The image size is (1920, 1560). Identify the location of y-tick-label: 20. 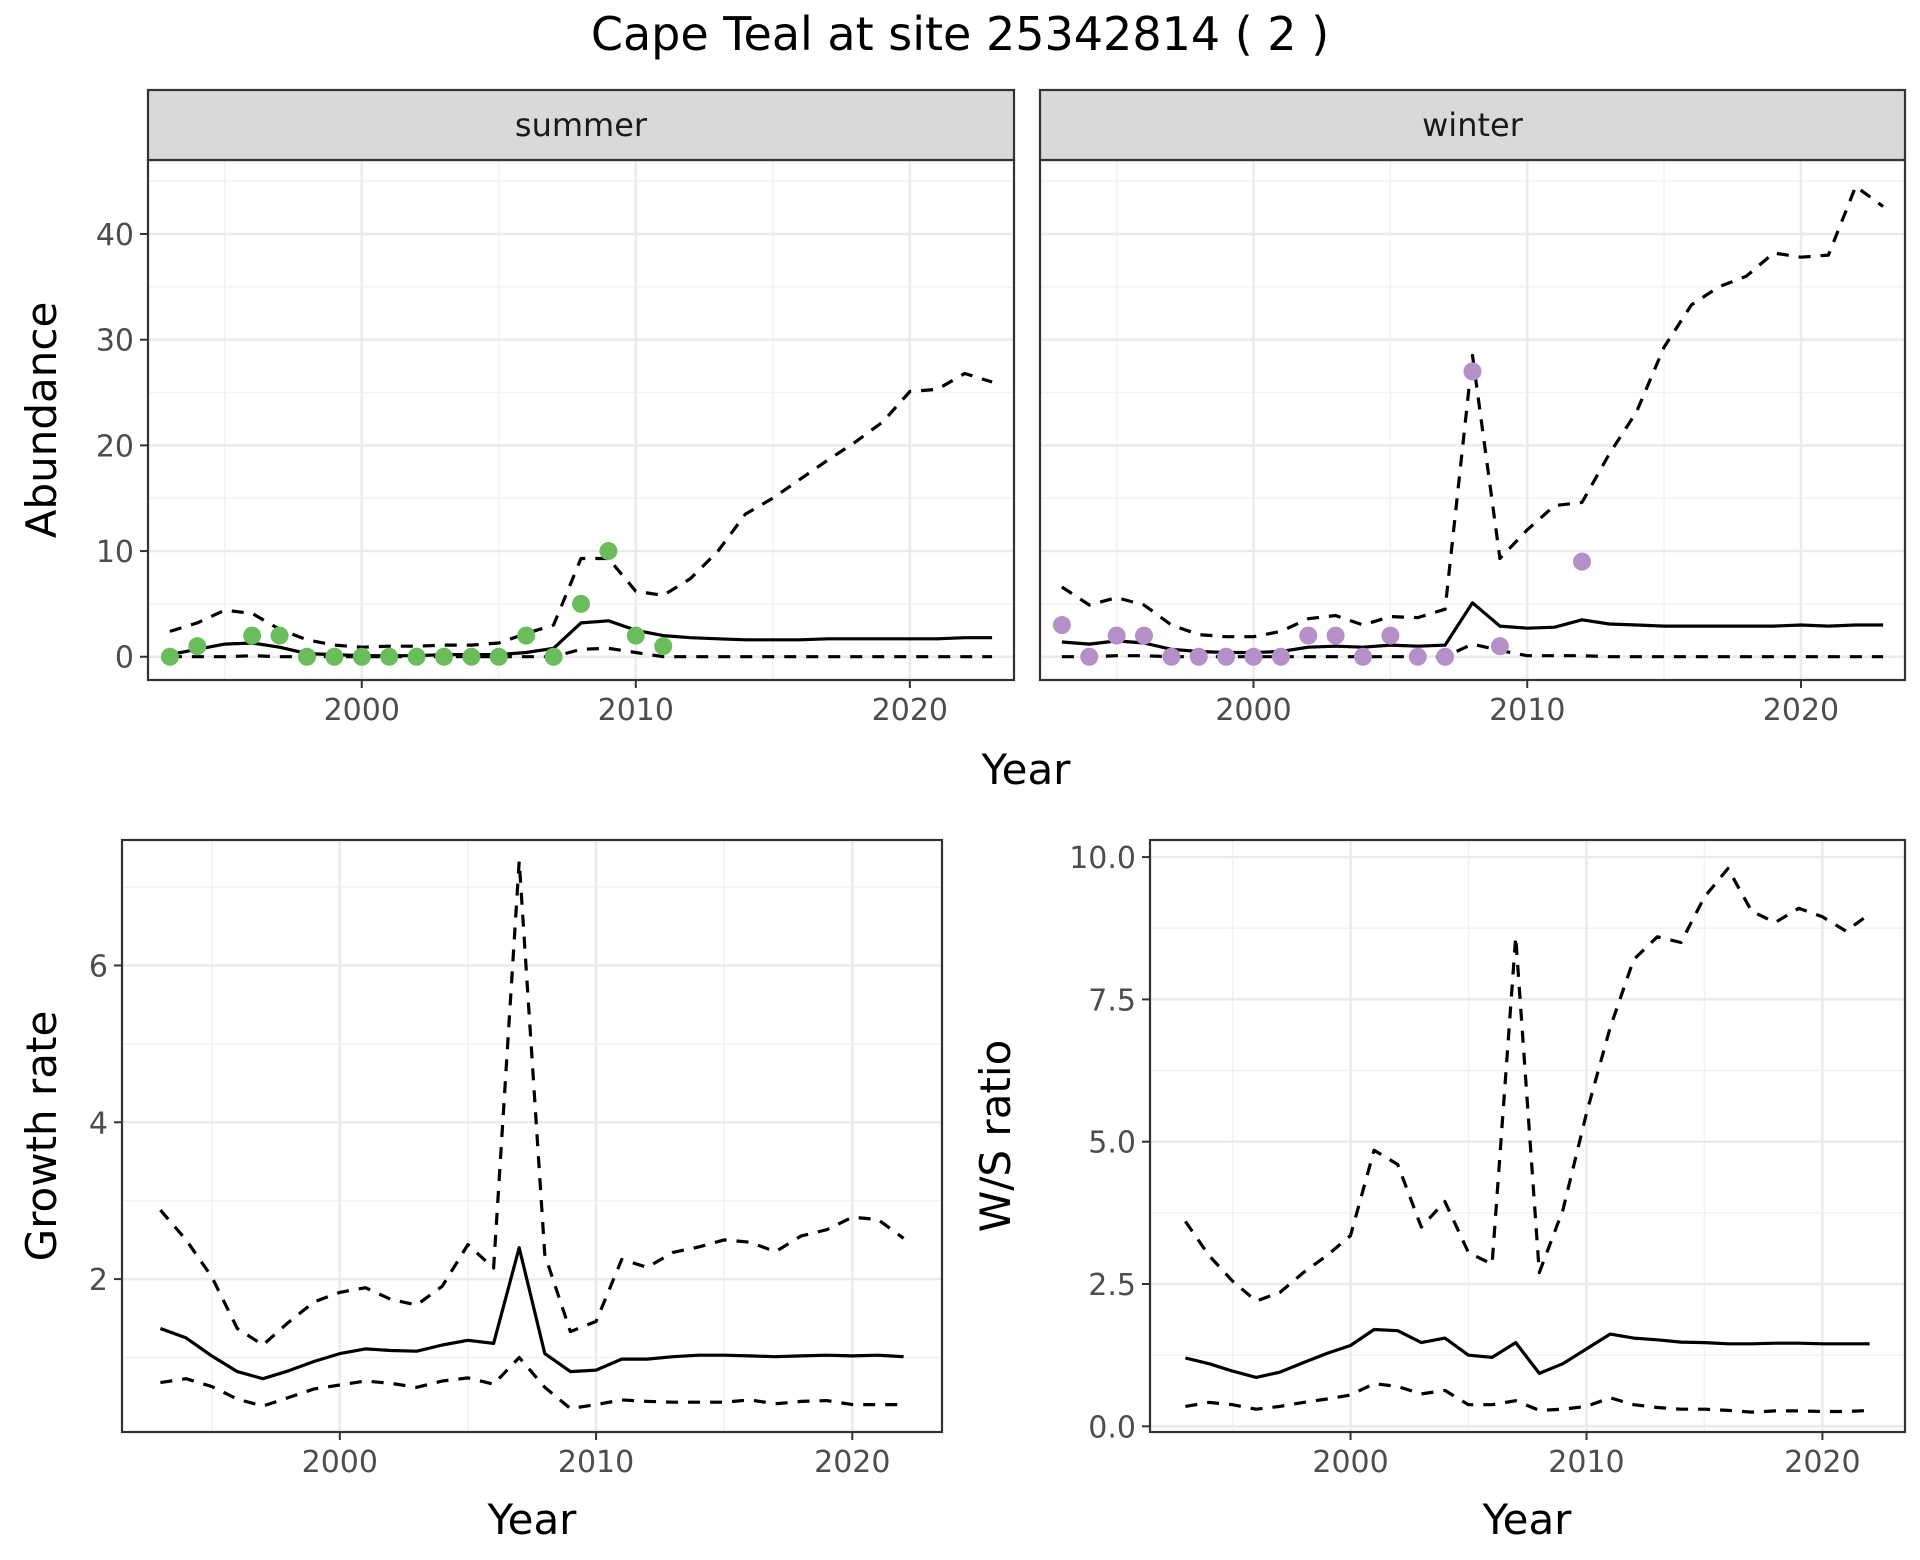
(115, 446).